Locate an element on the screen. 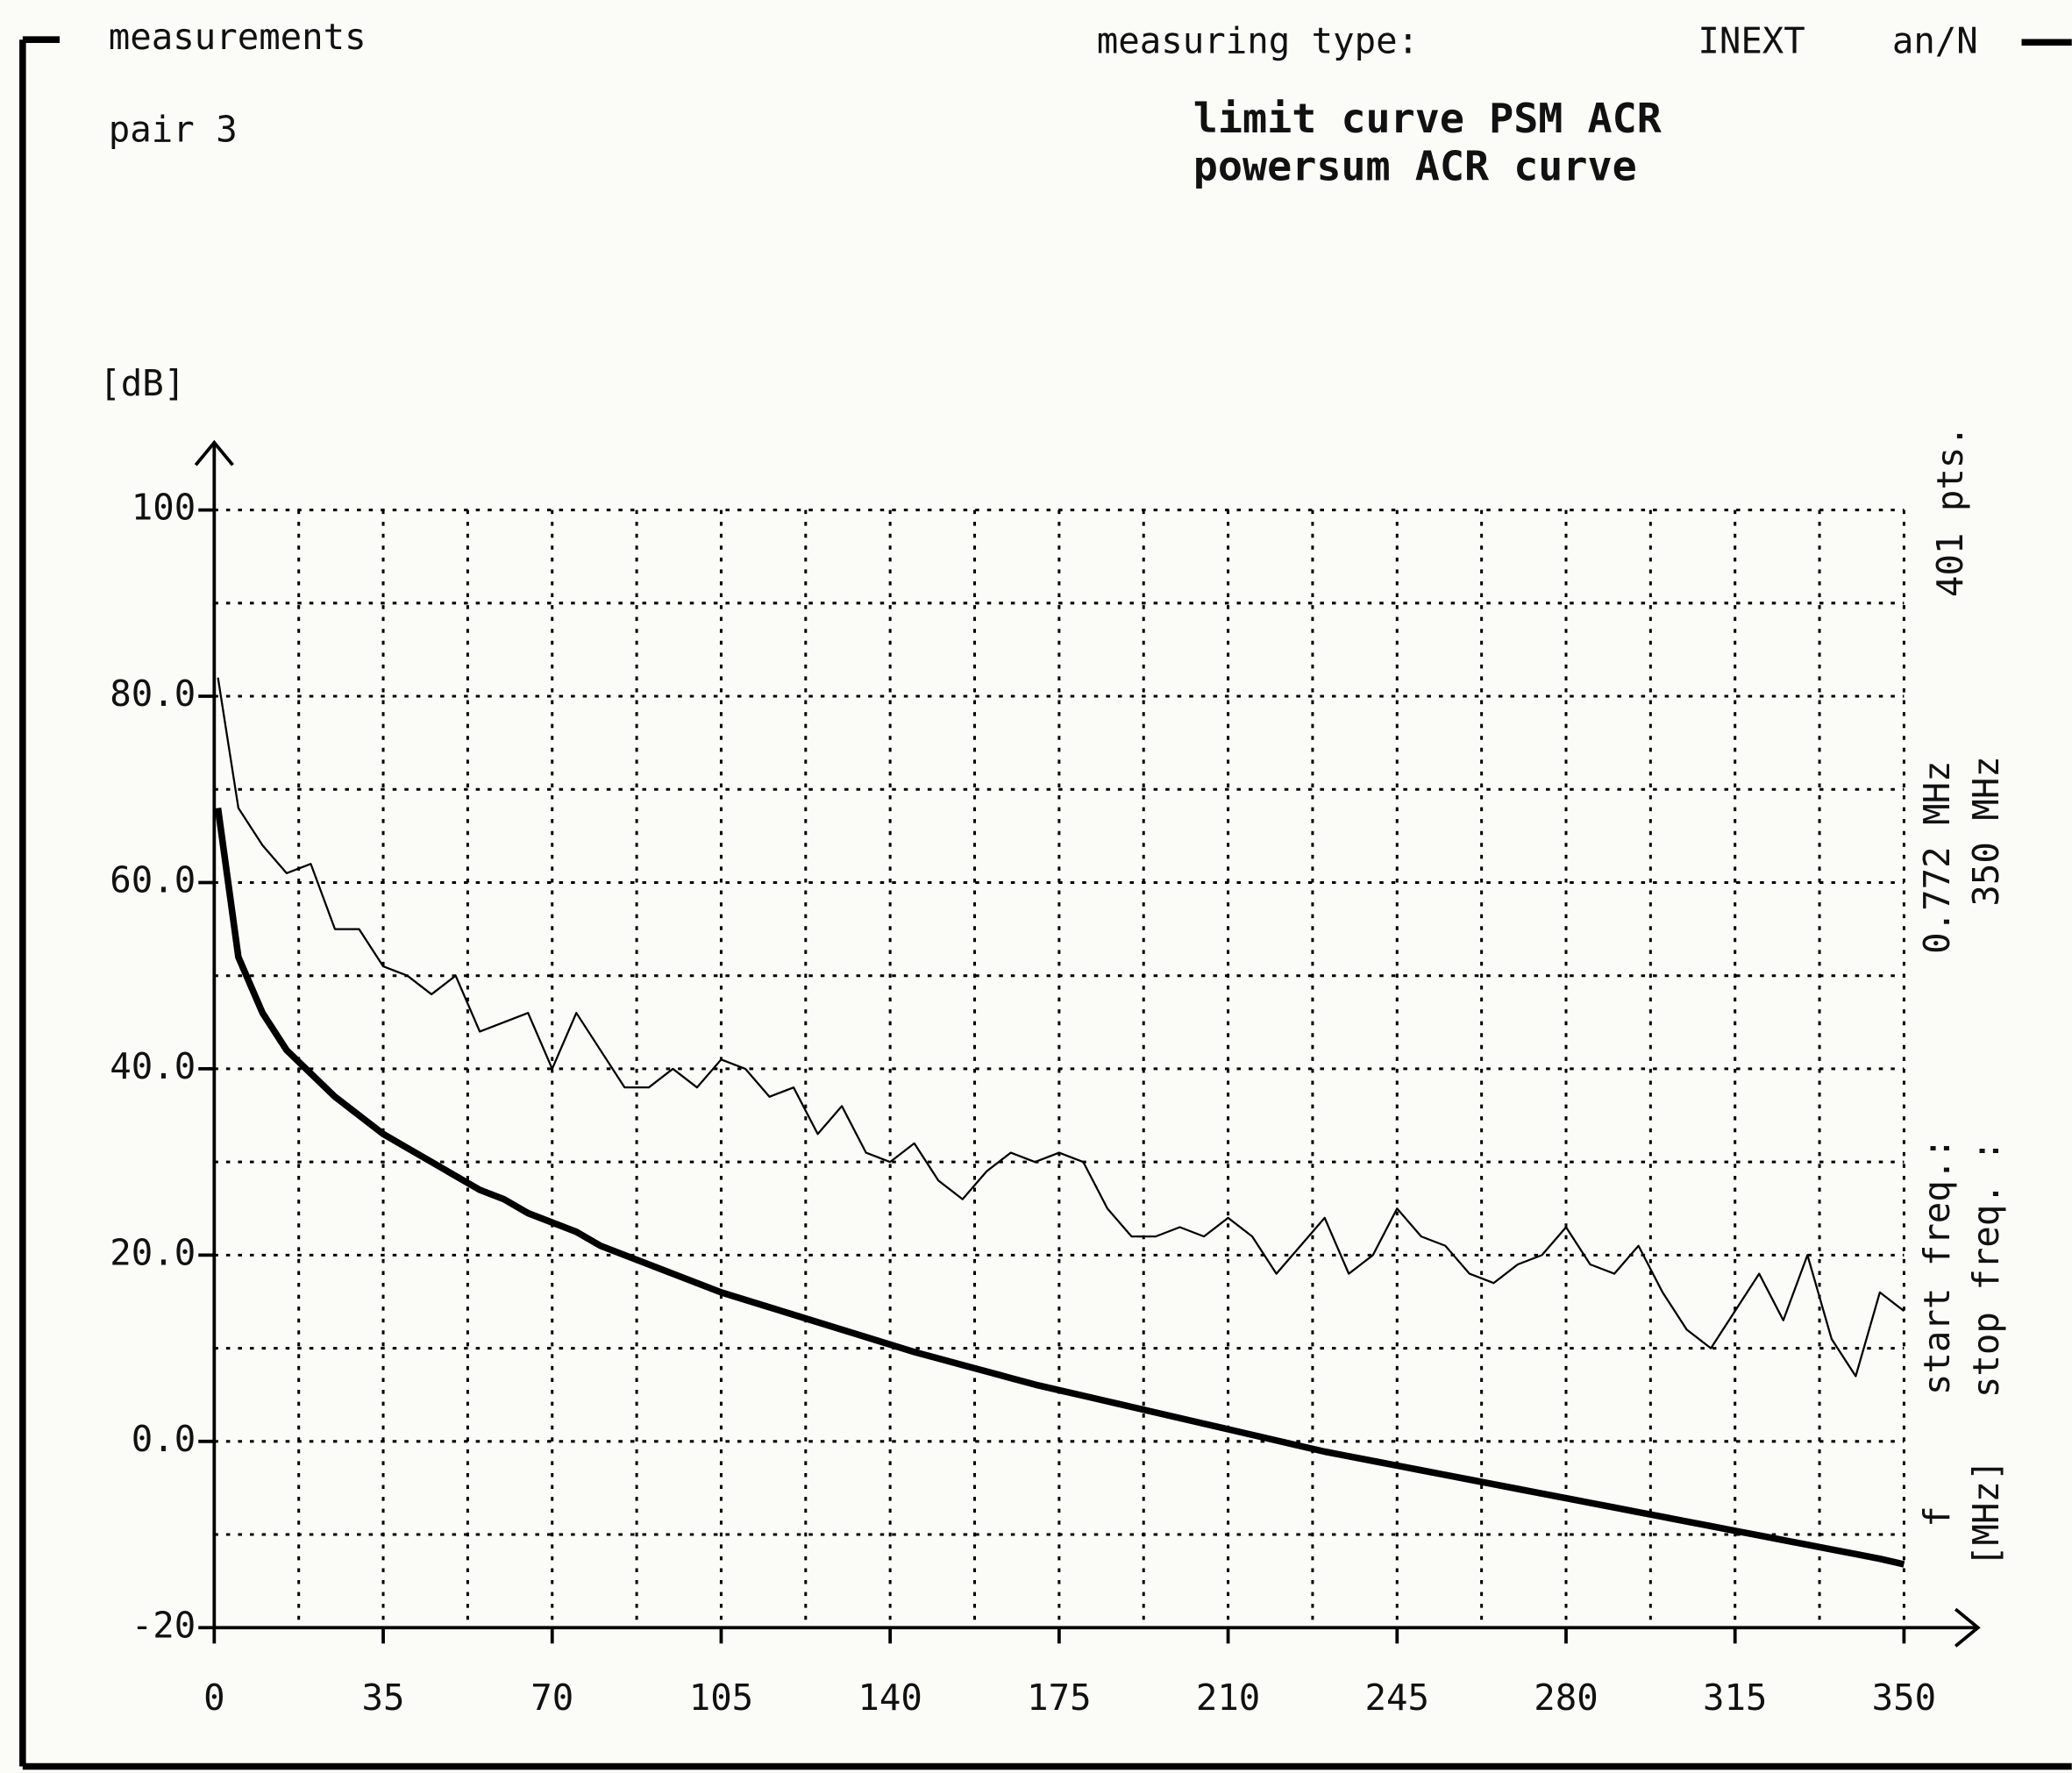 The width and height of the screenshot is (2072, 1773). x-tick-label: 280 is located at coordinates (1566, 1698).